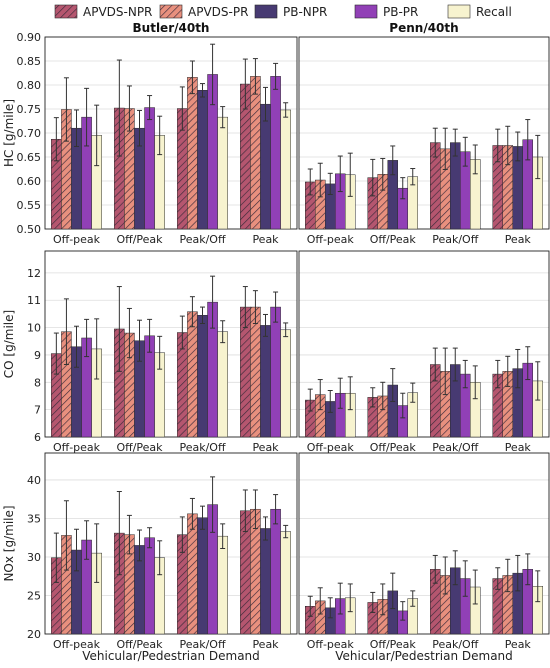 The image size is (550, 668). I want to click on panel-r1-c1: Off-peak Off/Peak Peak/Off Peak, so click(424, 352).